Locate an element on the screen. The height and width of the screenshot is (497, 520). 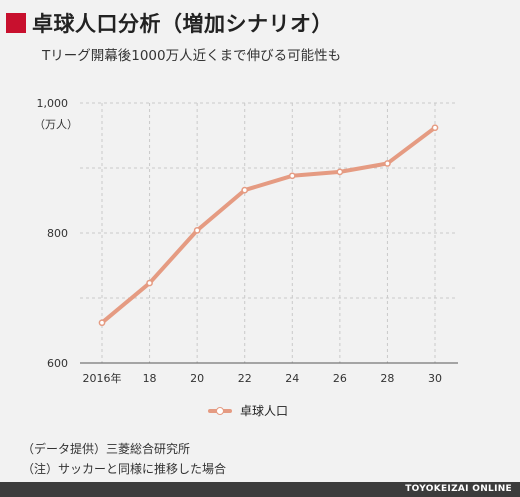
y-tick-label: 1,000 is located at coordinates (53, 103).